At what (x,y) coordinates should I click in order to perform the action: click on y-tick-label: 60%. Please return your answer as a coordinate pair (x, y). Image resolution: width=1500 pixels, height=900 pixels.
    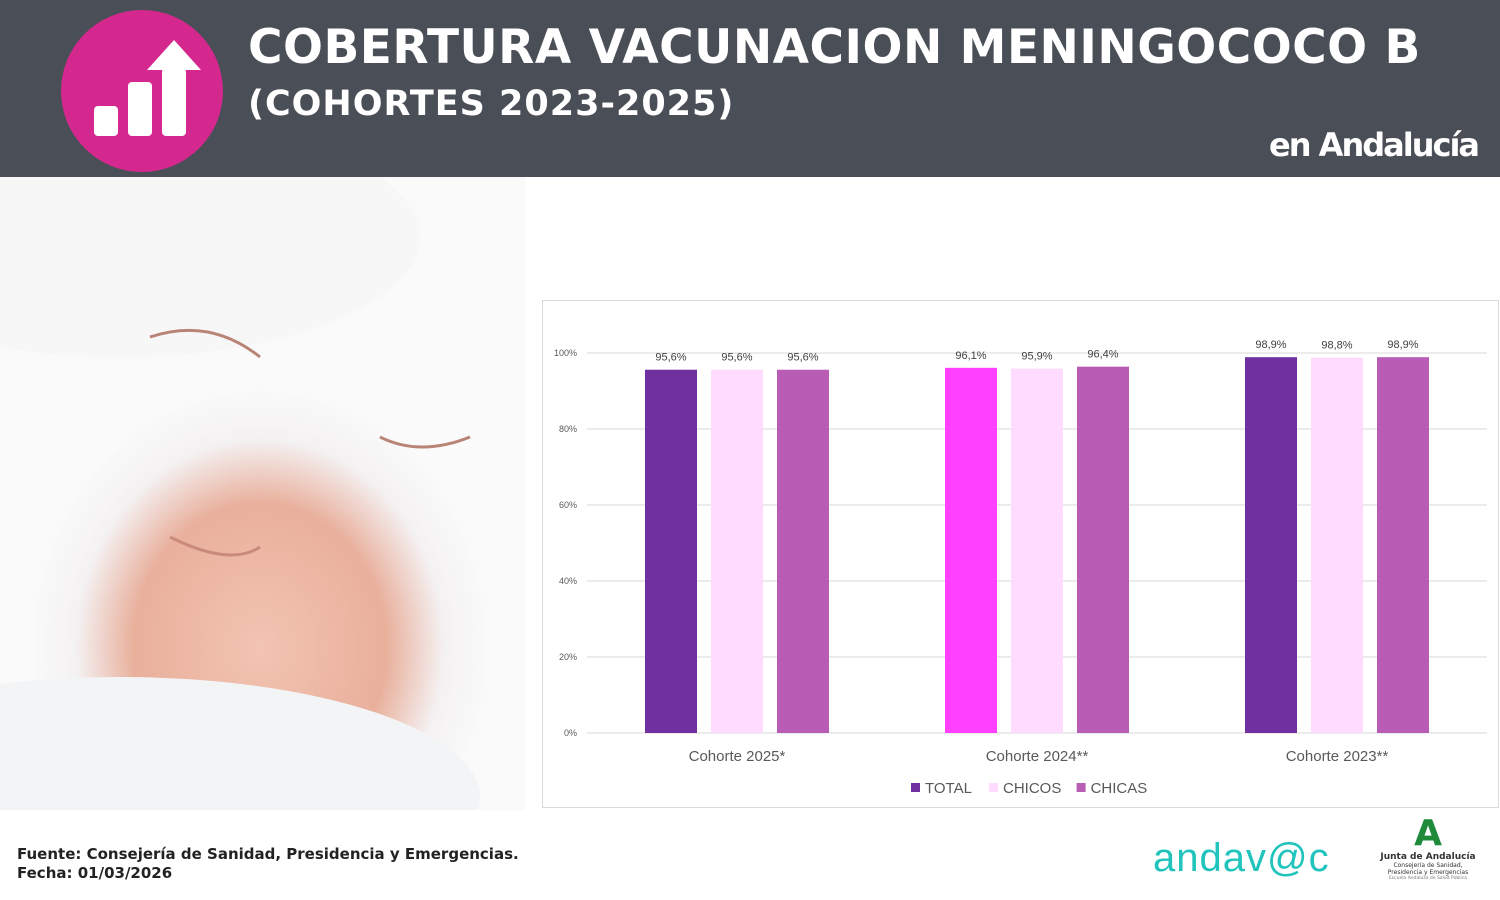
    Looking at the image, I should click on (568, 505).